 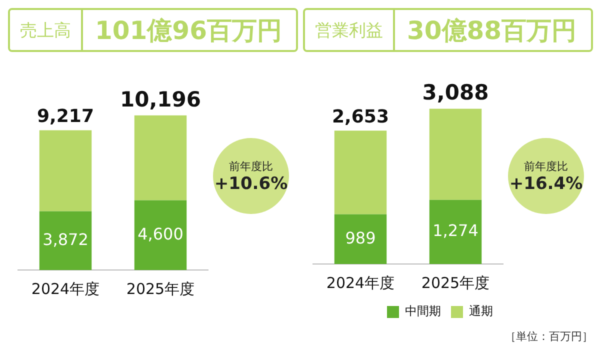 What do you see at coordinates (360, 117) in the screenshot?
I see `total-label: 2,653` at bounding box center [360, 117].